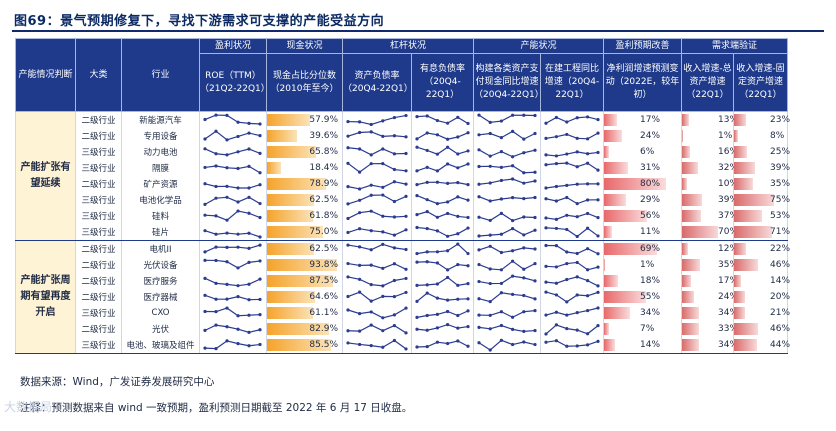 This screenshot has width=836, height=431. Describe the element at coordinates (572, 232) in the screenshot. I see `construction-trend` at that location.